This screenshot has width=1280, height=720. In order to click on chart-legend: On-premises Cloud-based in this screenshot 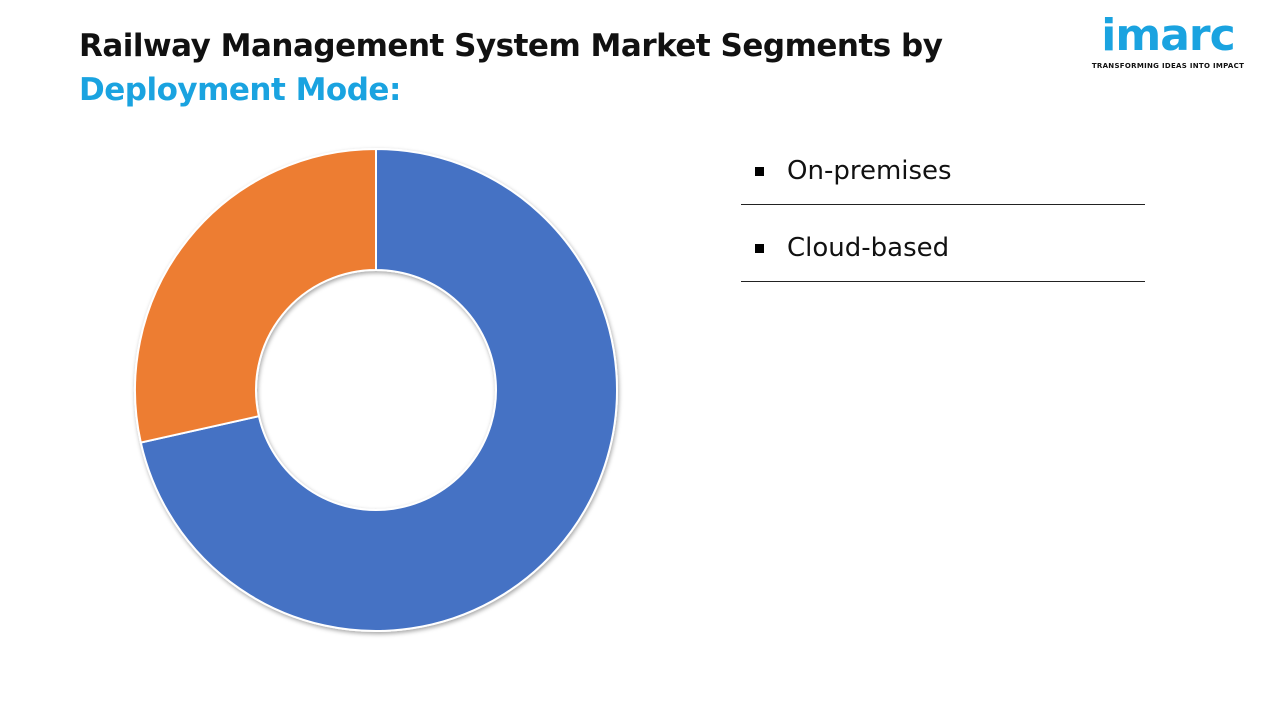, I will do `click(943, 215)`.